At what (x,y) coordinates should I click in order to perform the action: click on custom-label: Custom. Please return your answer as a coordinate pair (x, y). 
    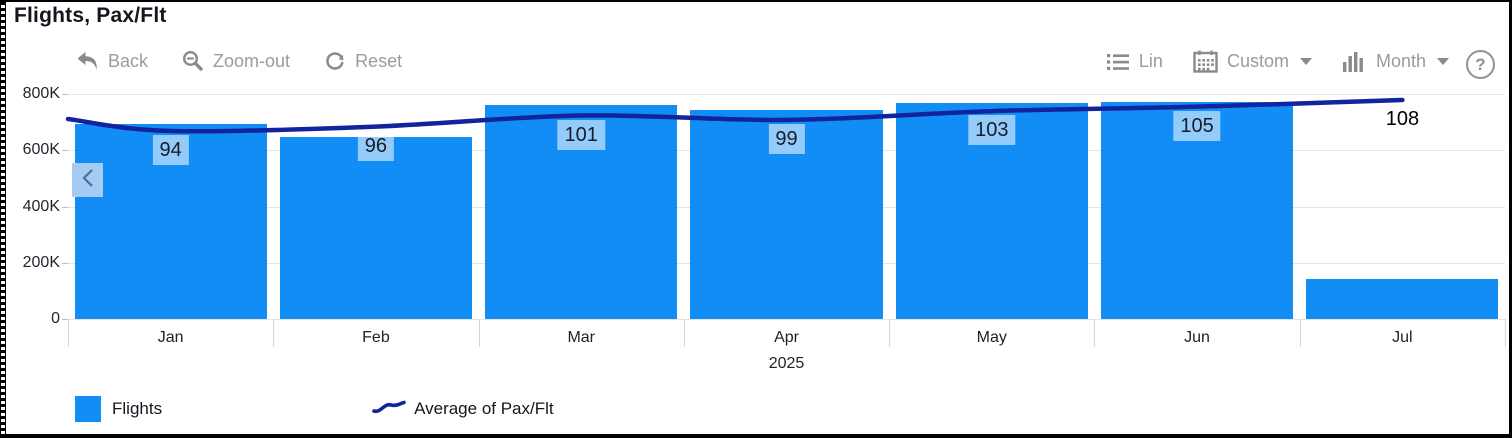
    Looking at the image, I should click on (1257, 61).